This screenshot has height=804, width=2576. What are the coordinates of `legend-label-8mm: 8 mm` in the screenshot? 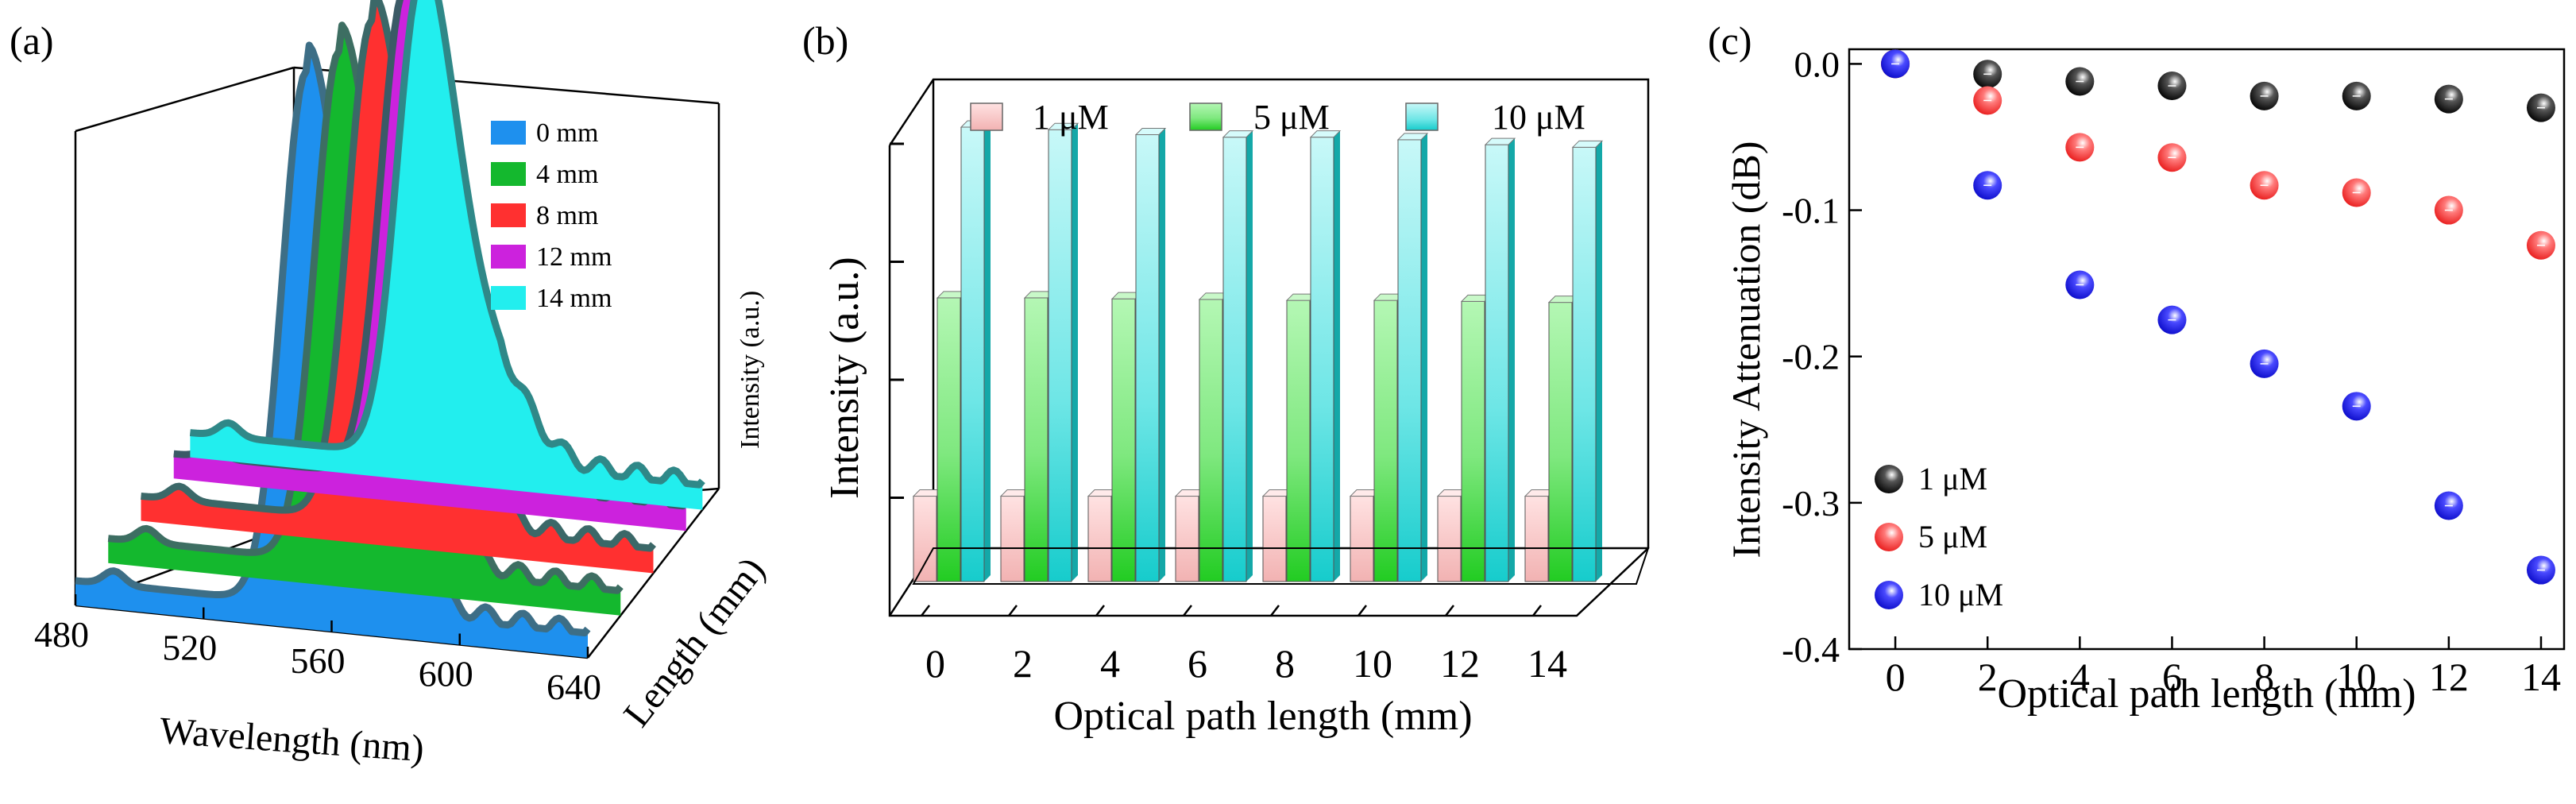 It's located at (567, 215).